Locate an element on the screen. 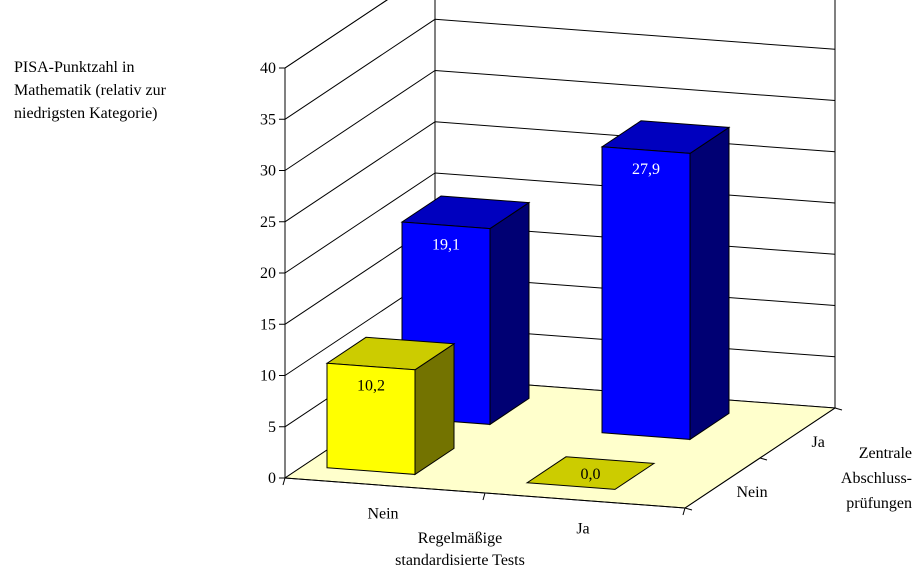 The image size is (920, 577). y-tick-label: 0 is located at coordinates (272, 478).